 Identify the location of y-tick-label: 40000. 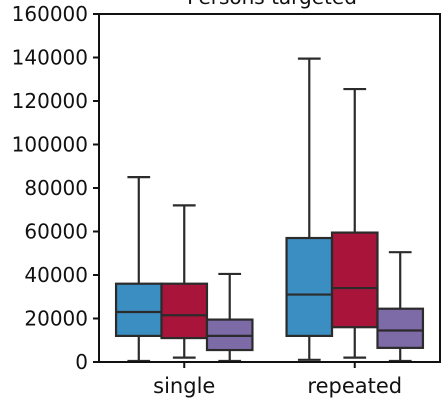
(56, 275).